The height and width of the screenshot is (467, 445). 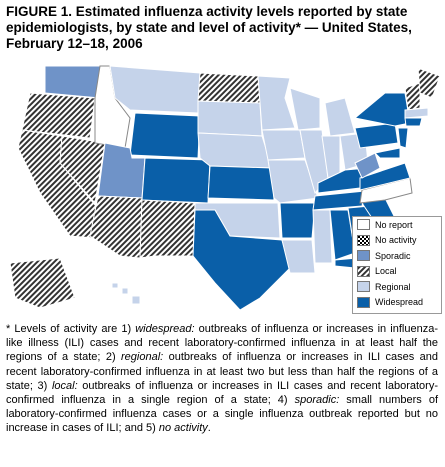 What do you see at coordinates (142, 357) in the screenshot?
I see `footnote-text: regional:` at bounding box center [142, 357].